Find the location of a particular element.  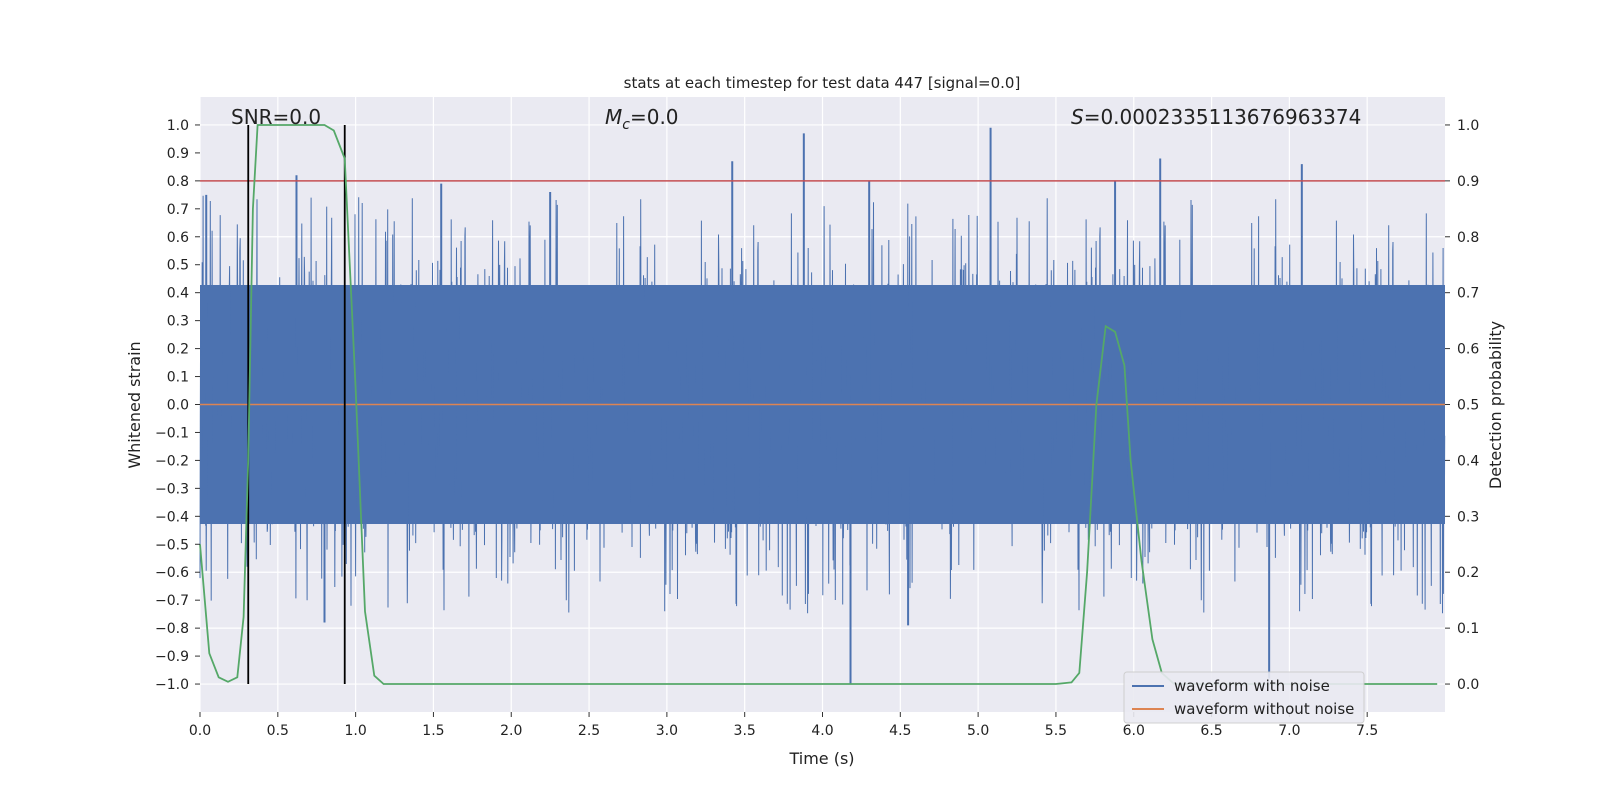

x-tick-label: 0.5 is located at coordinates (278, 731).